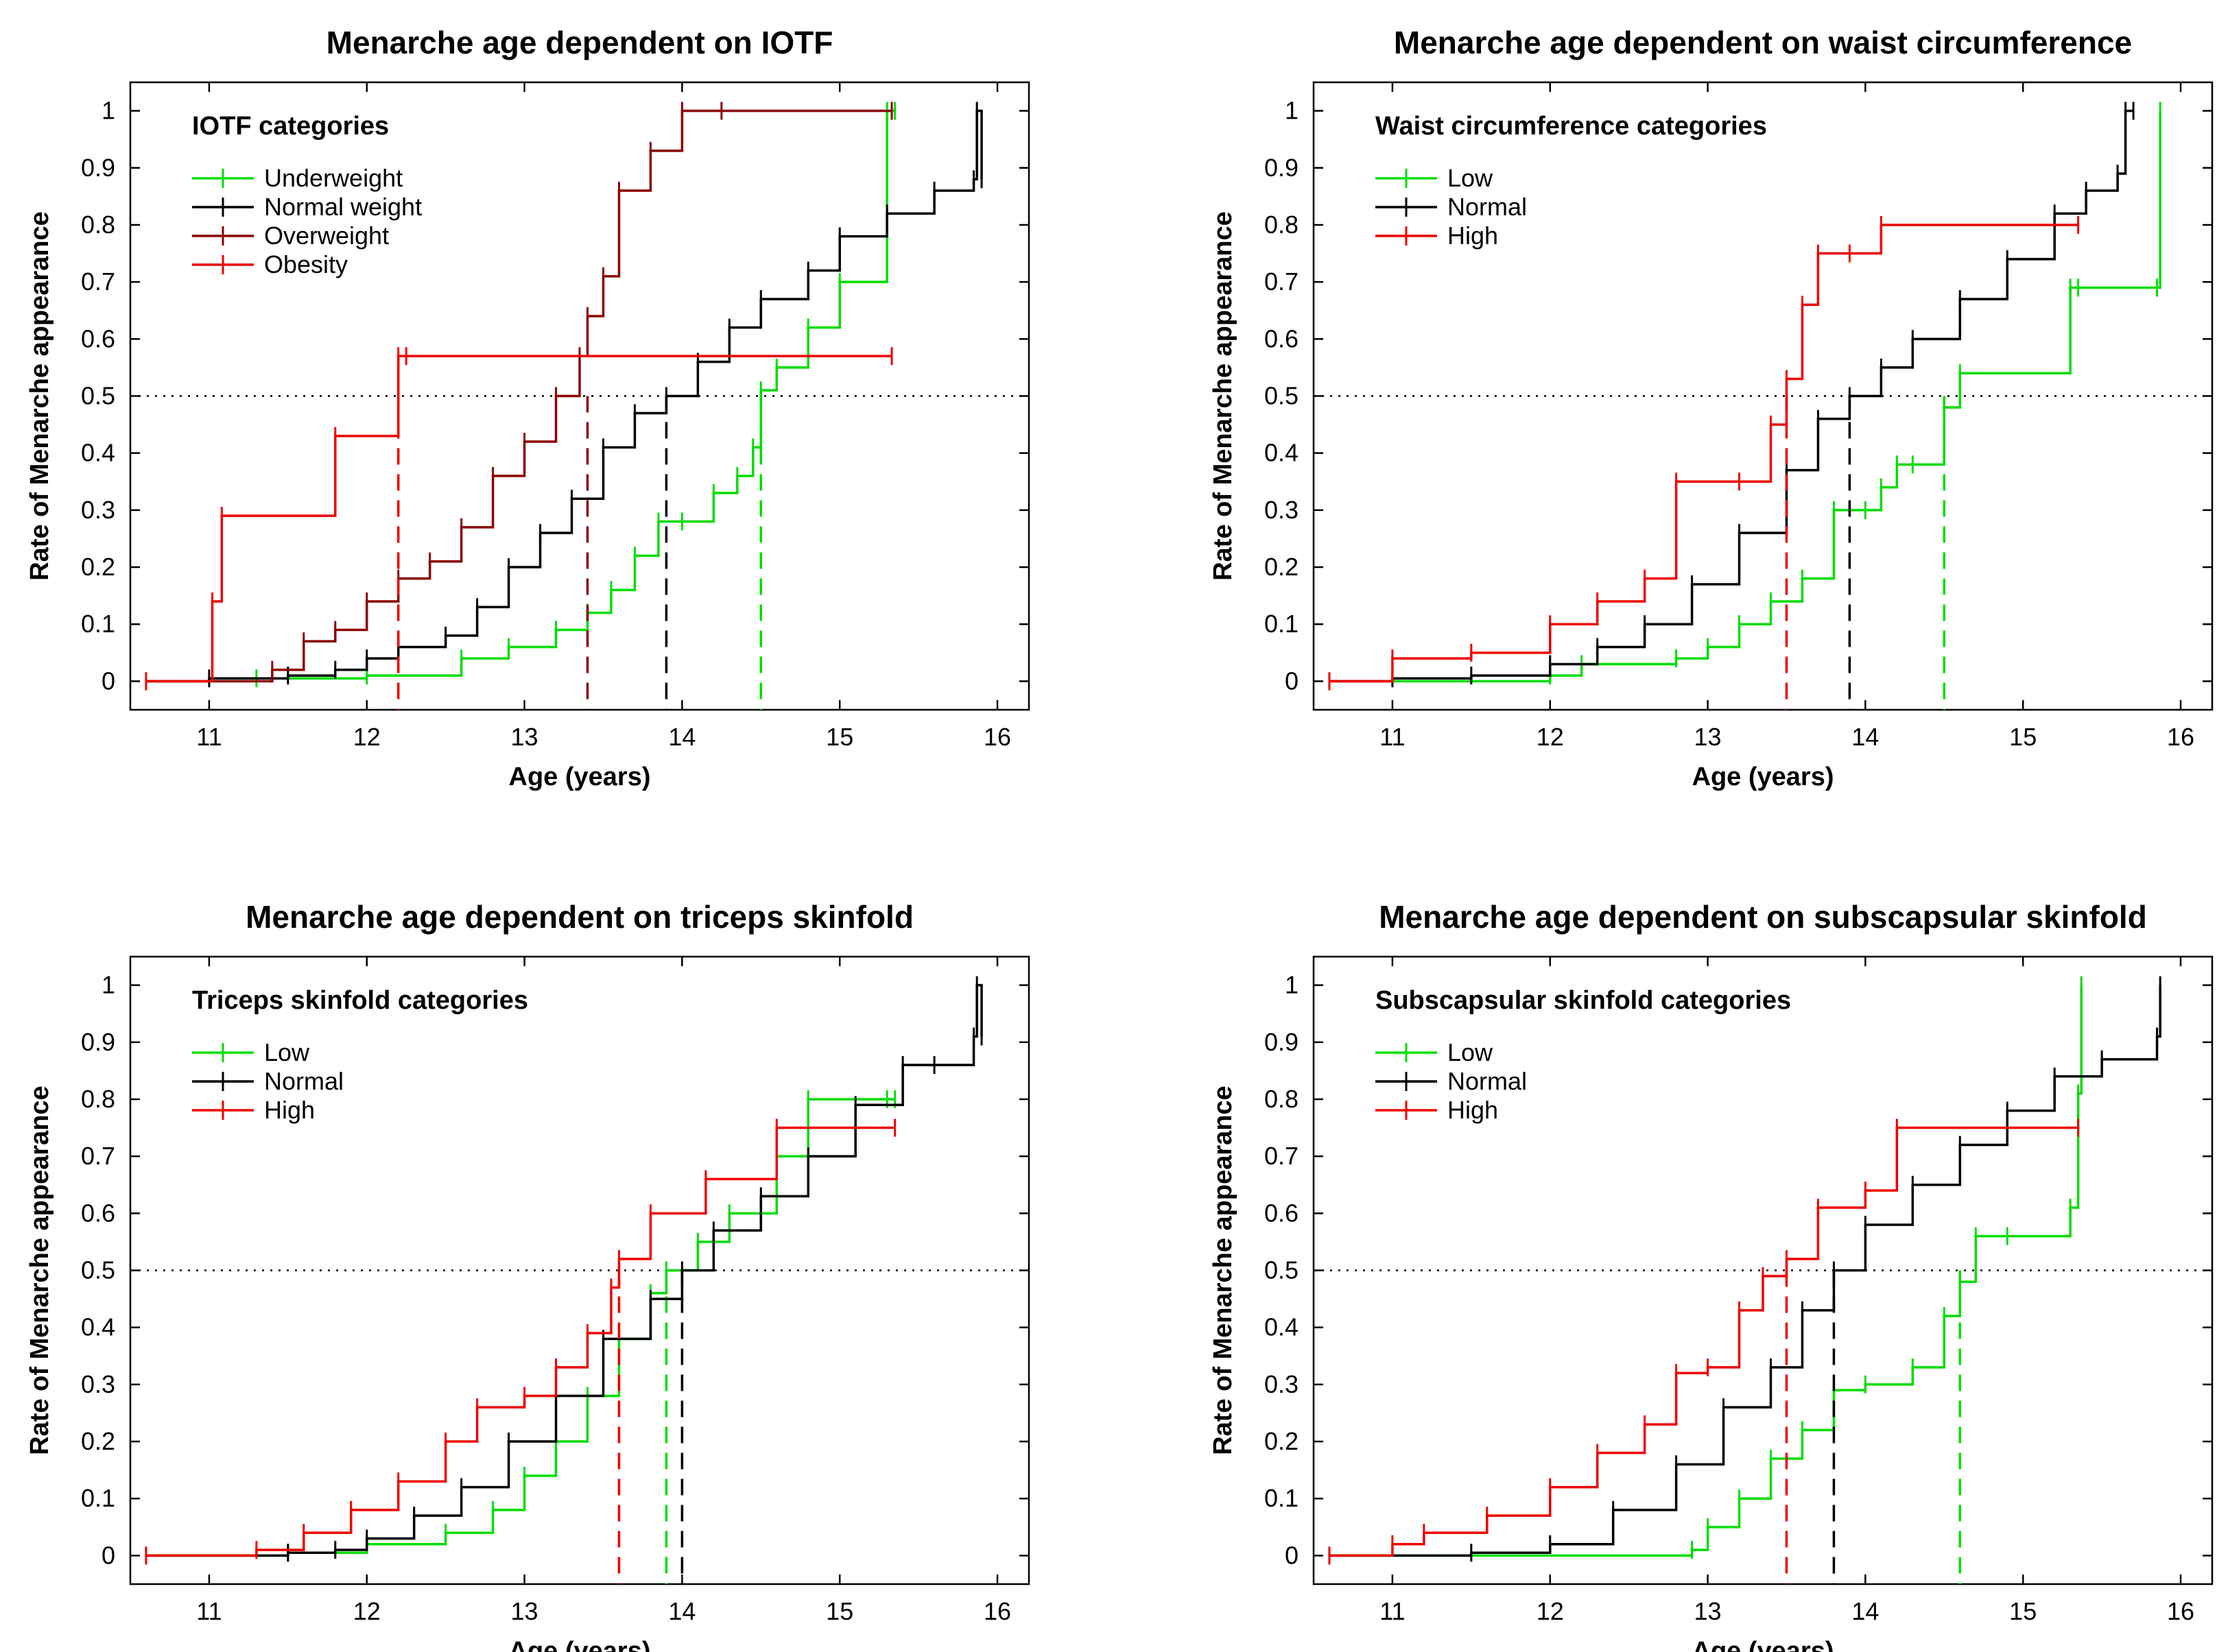 Image resolution: width=2217 pixels, height=1652 pixels. Describe the element at coordinates (343, 207) in the screenshot. I see `legend-entry: Normal weight` at that location.